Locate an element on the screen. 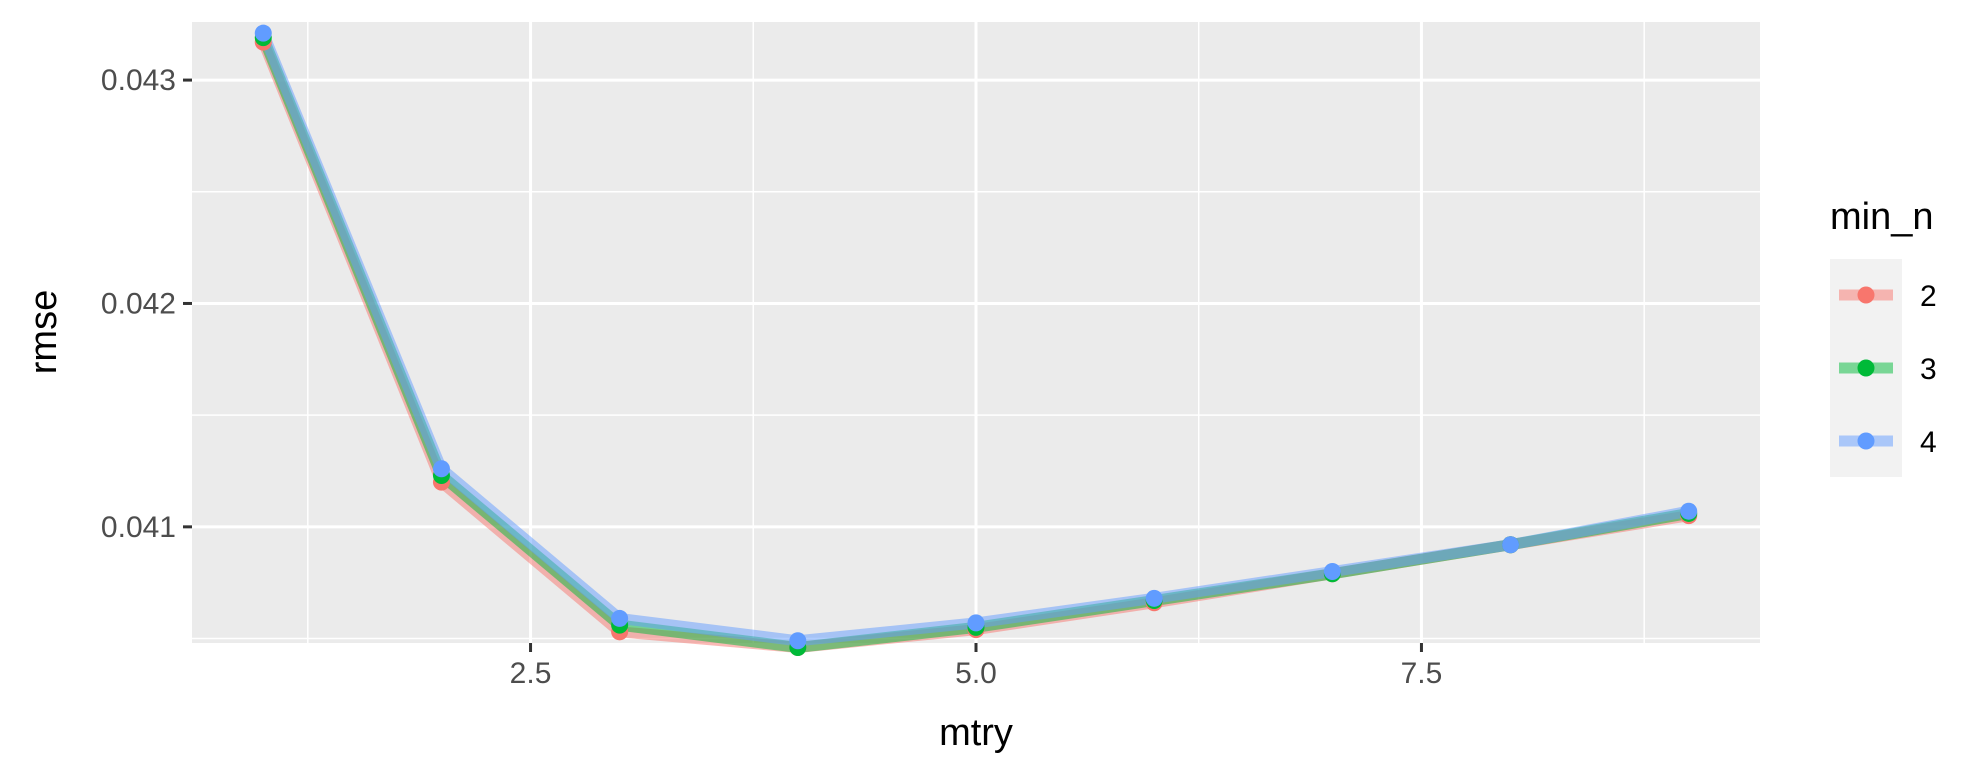 The height and width of the screenshot is (771, 1975). x-tick-label: 2.5 is located at coordinates (531, 673).